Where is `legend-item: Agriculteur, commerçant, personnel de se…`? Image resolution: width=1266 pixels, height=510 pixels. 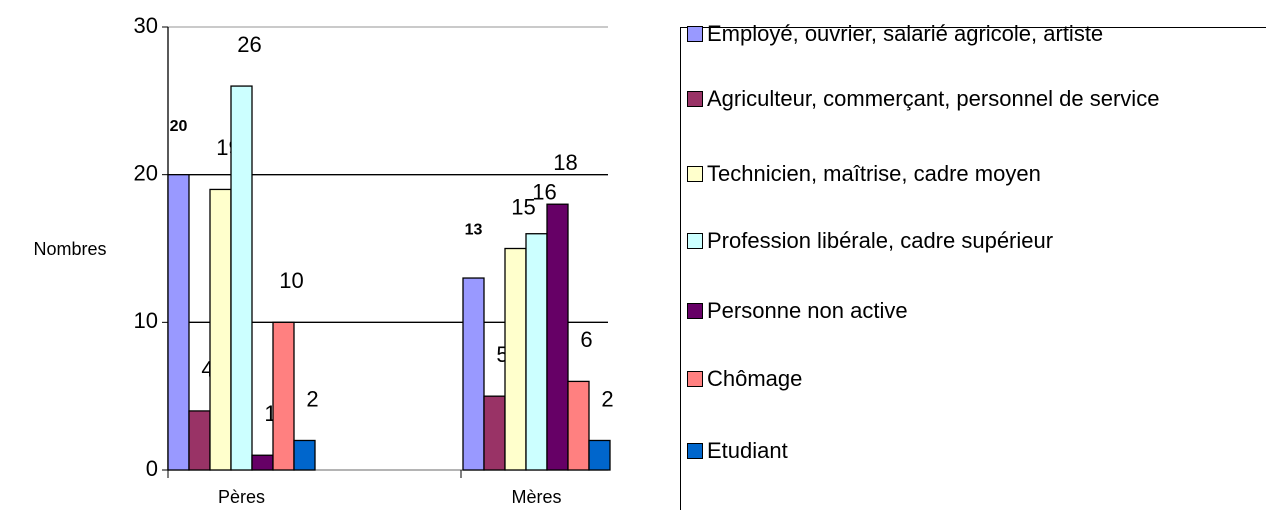
legend-item: Agriculteur, commerçant, personnel de se… is located at coordinates (947, 98).